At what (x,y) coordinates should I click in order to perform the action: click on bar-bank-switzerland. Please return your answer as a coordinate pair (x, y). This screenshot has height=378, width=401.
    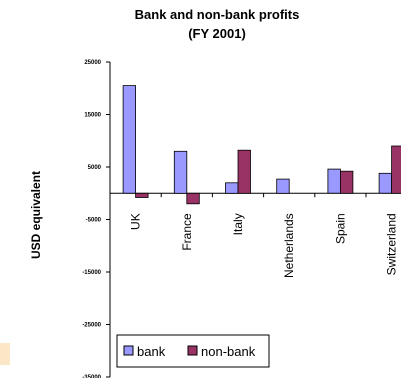
    Looking at the image, I should click on (385, 183).